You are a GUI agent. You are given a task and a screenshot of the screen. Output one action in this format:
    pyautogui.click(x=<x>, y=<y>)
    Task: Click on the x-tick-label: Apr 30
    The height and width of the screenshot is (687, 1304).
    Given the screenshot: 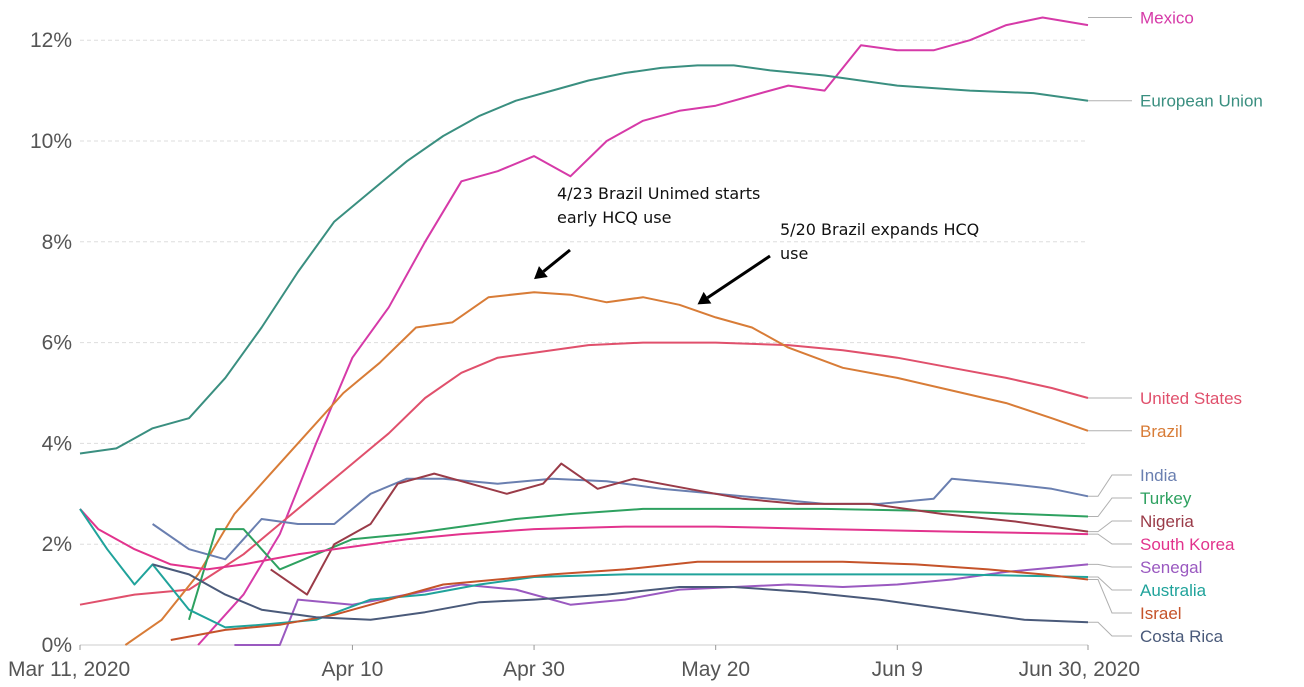 What is the action you would take?
    pyautogui.click(x=534, y=669)
    